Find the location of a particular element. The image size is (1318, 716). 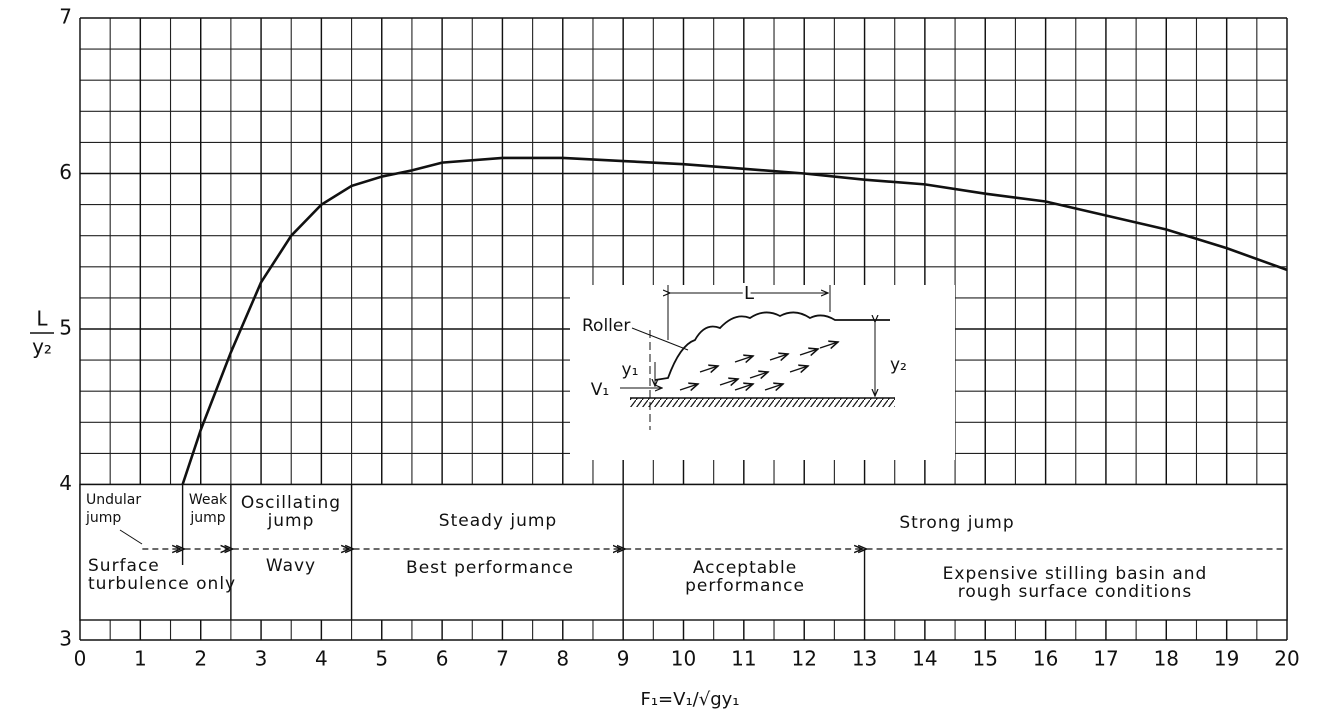

annotation: Wavy is located at coordinates (291, 566).